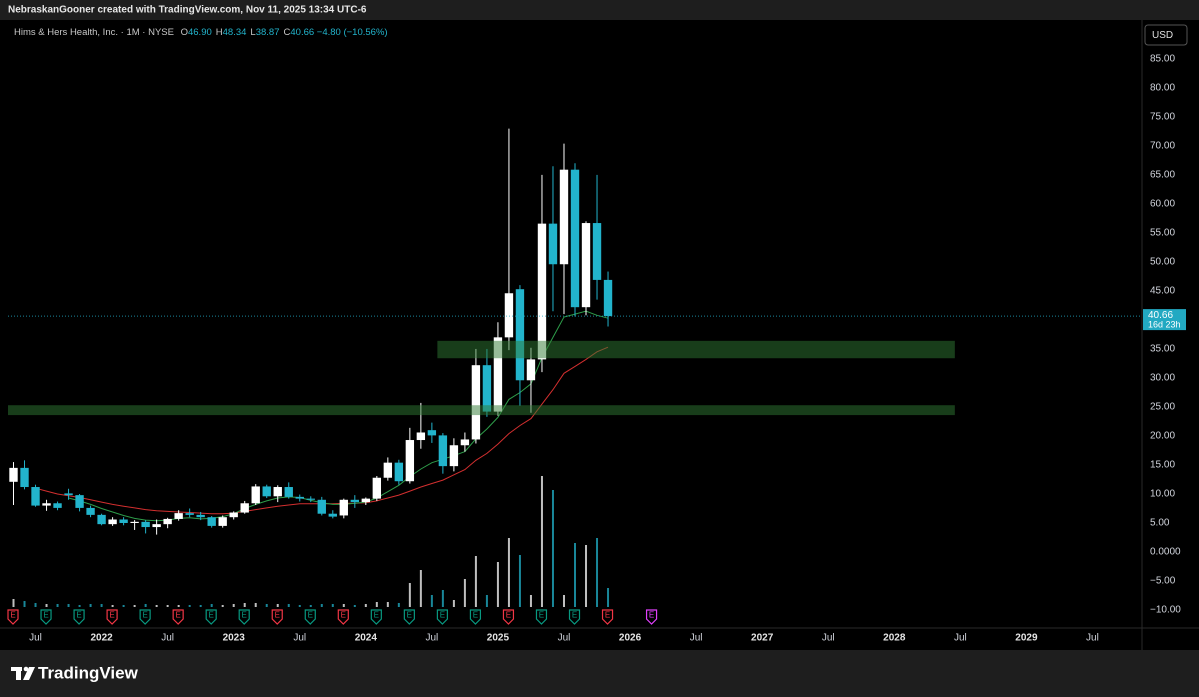 This screenshot has width=1199, height=697. What do you see at coordinates (1166, 35) in the screenshot?
I see `currency-box` at bounding box center [1166, 35].